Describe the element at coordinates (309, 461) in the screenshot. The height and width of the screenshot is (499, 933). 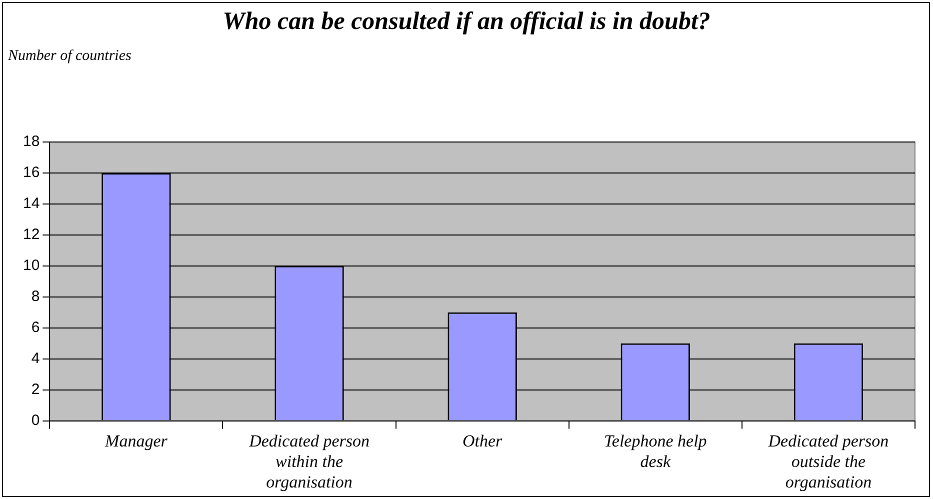
I see `x-tick-label: Dedicated person within the organisation` at that location.